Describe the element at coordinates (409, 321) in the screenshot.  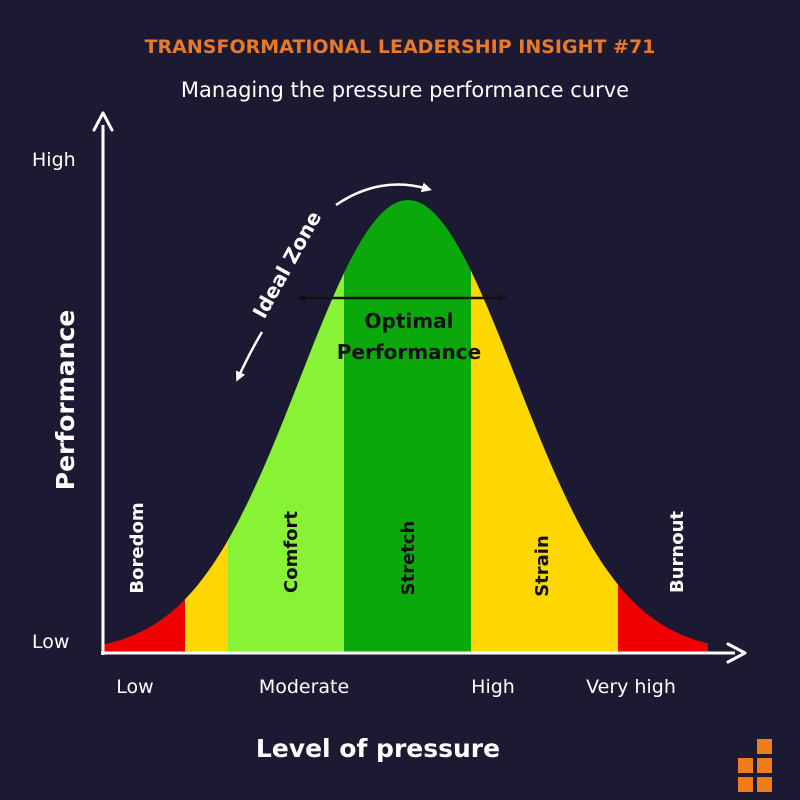
I see `optimal-label-line1: Optimal` at that location.